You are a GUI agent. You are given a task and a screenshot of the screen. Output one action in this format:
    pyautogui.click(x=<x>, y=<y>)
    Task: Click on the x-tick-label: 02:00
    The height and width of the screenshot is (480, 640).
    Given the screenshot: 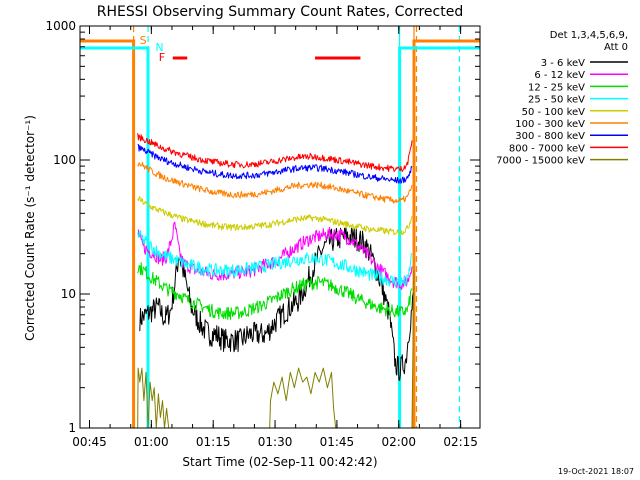 What is the action you would take?
    pyautogui.click(x=398, y=442)
    